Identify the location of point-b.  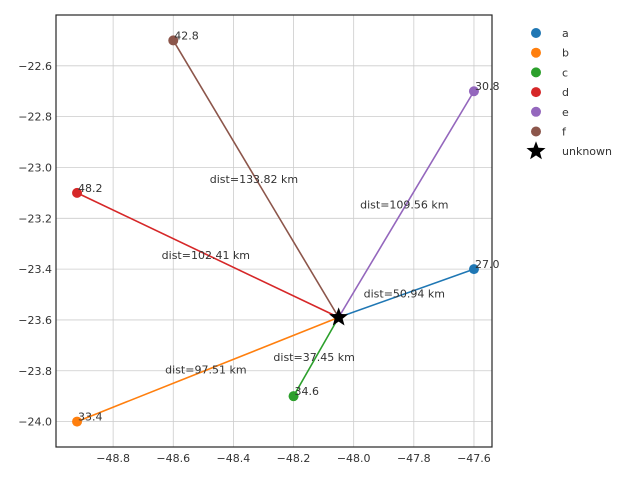
(77, 421).